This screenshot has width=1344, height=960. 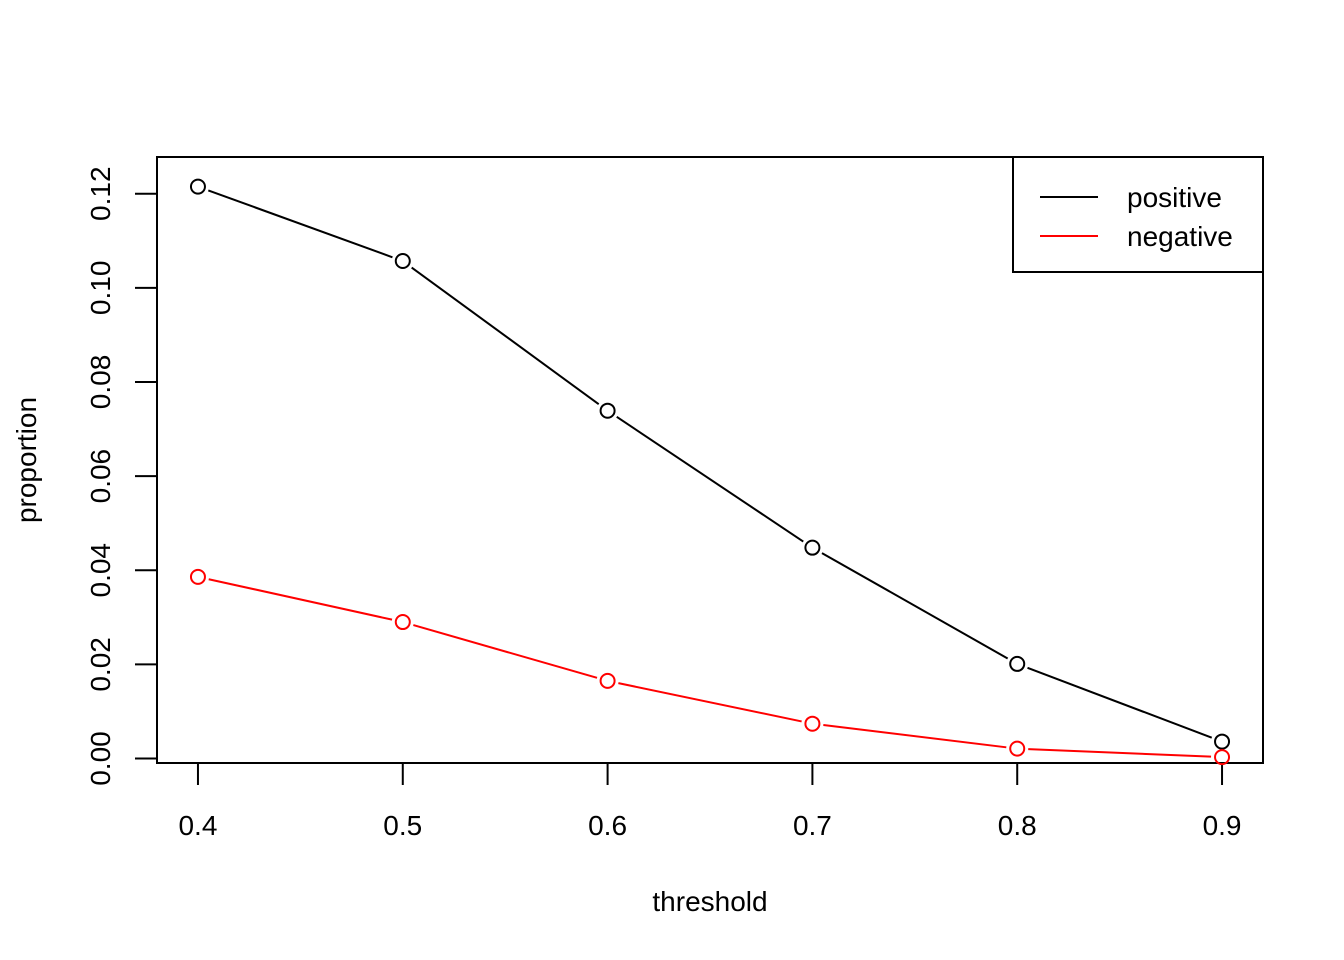 I want to click on x-axis: 0.4 0.5 0.6 0.7 0.8 0.9, so click(x=710, y=801).